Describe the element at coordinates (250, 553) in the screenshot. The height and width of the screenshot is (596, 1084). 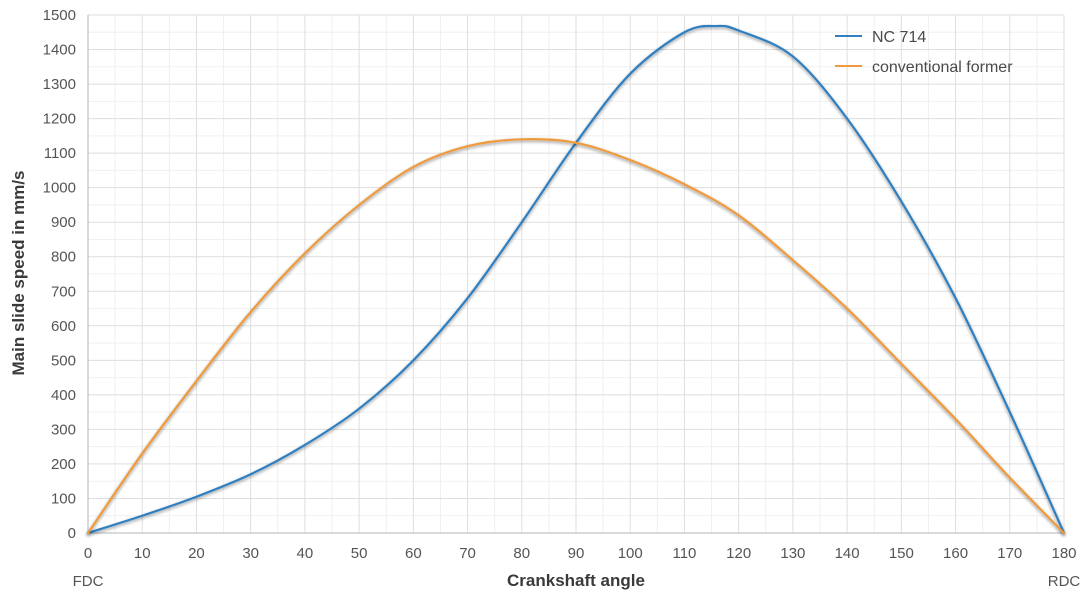
I see `x-tick-label: 30` at that location.